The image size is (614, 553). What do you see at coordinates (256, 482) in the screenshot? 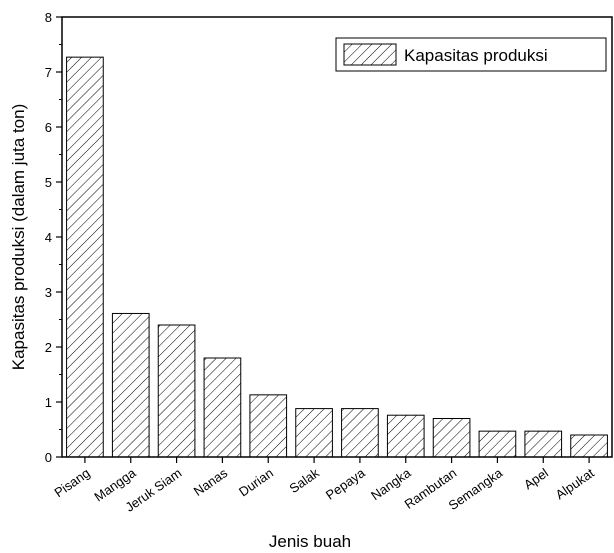
I see `x-tick-label: Durian` at bounding box center [256, 482].